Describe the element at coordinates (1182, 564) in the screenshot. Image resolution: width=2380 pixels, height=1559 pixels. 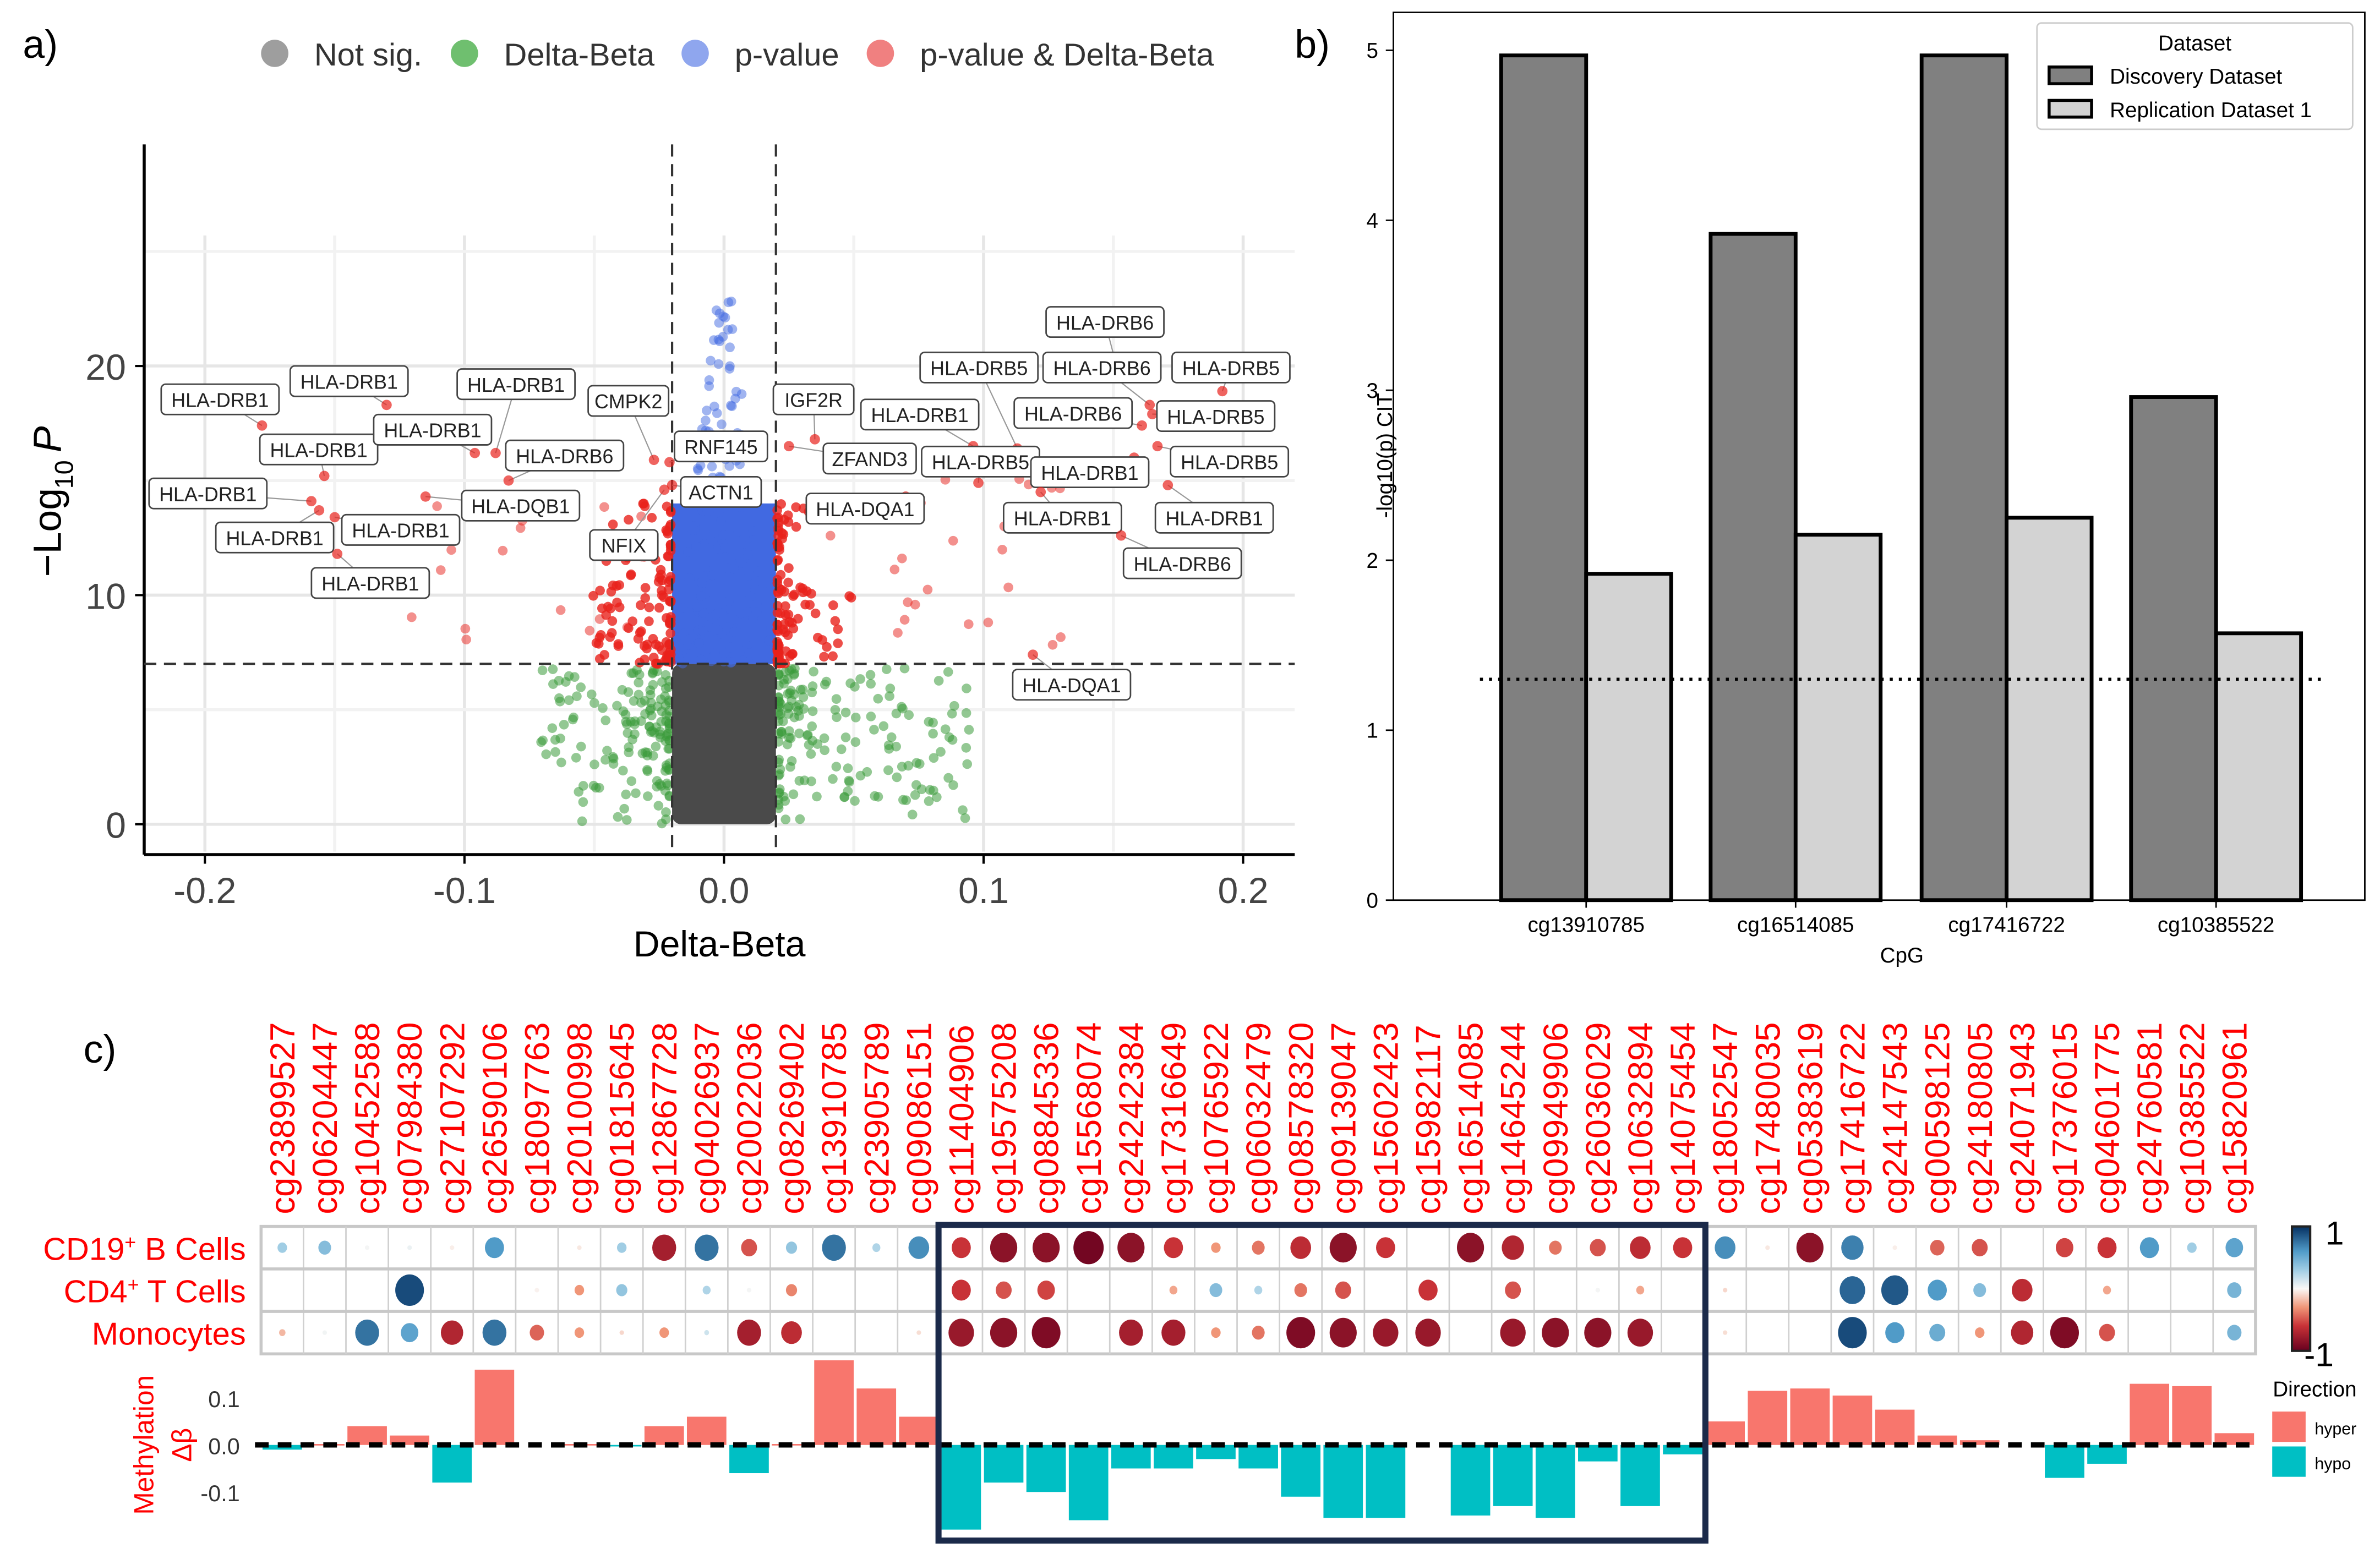
I see `gene-label: HLA-DRB6` at that location.